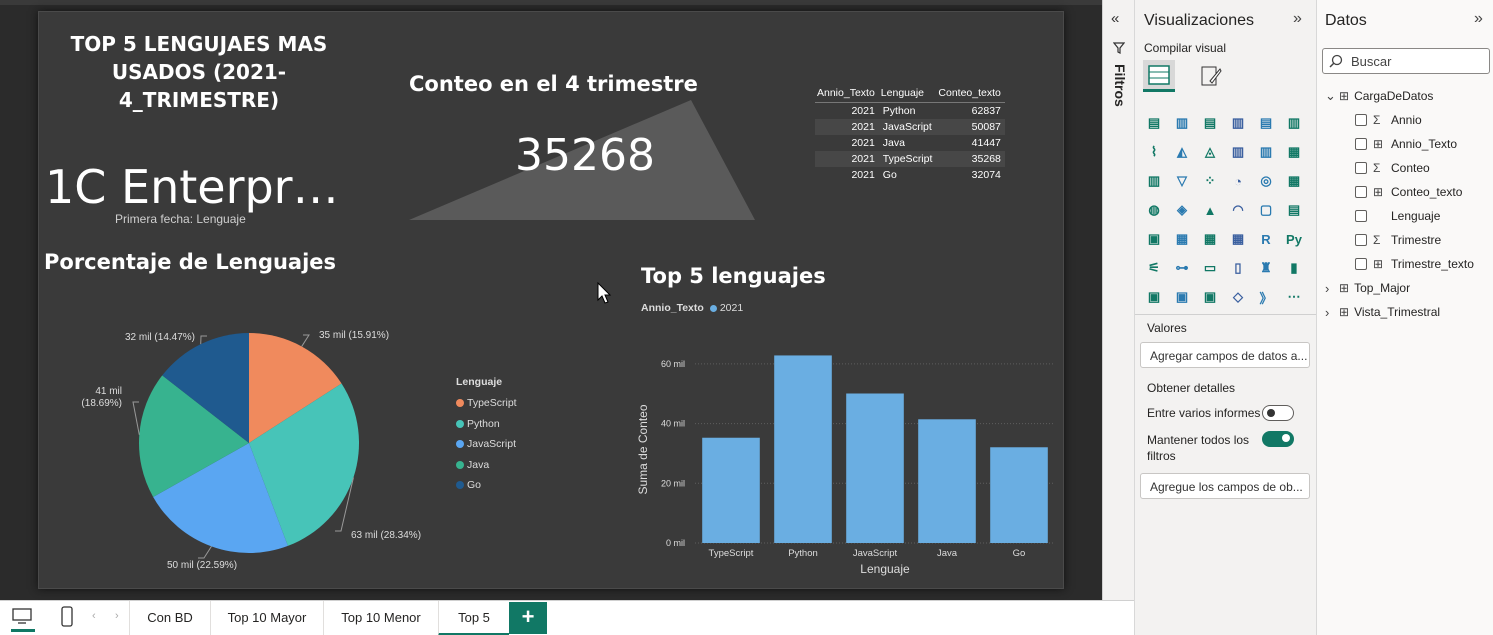  What do you see at coordinates (1278, 413) in the screenshot?
I see `cross-report-toggle` at bounding box center [1278, 413].